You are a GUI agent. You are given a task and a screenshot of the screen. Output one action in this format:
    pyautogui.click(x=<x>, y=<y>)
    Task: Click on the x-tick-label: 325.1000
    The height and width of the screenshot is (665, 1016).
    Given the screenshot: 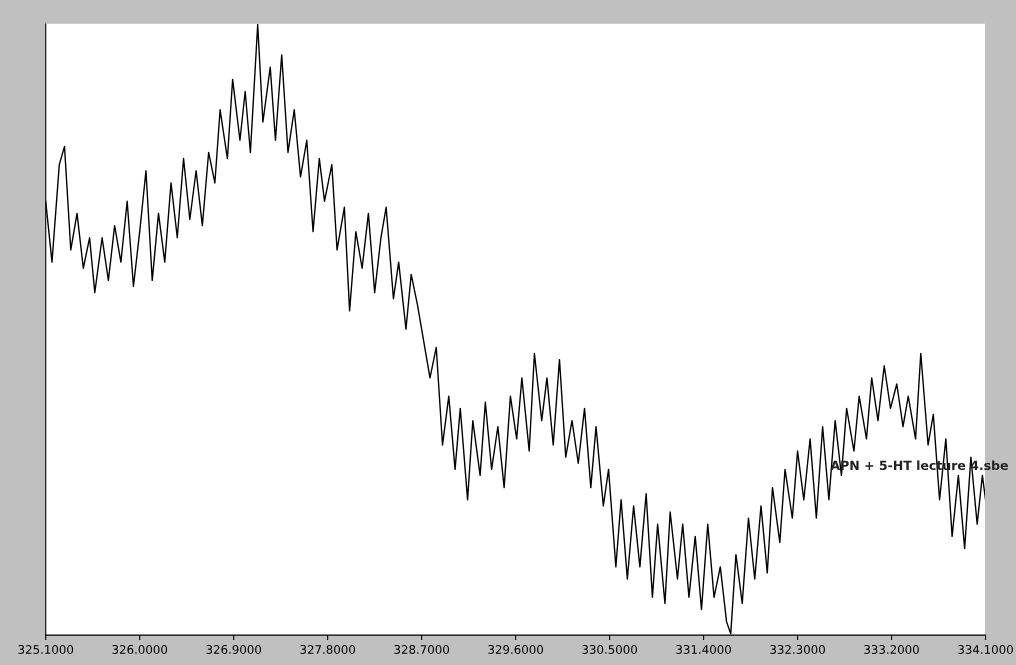 What is the action you would take?
    pyautogui.click(x=46, y=649)
    